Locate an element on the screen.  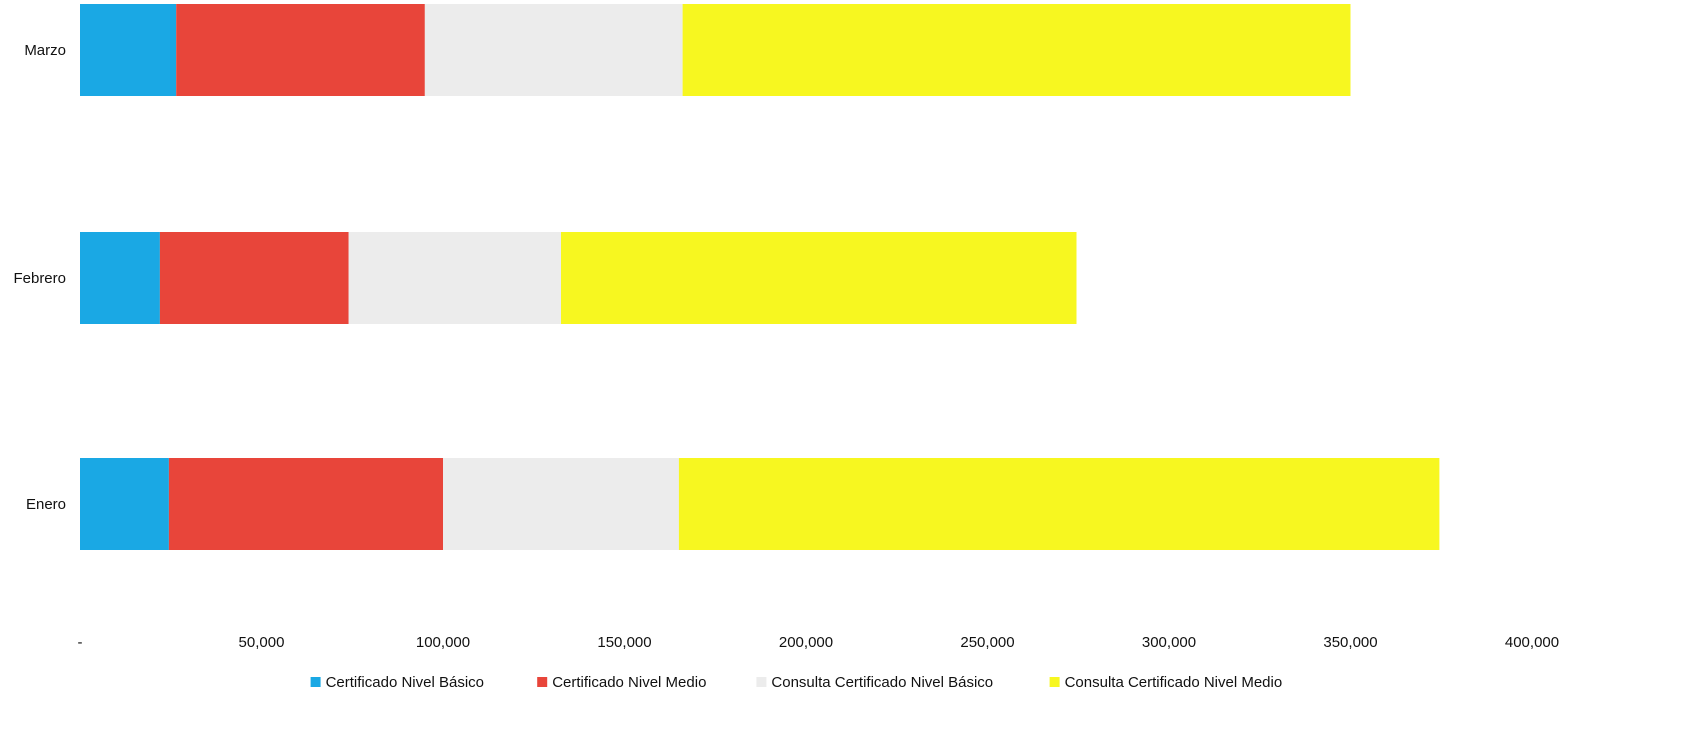
category-label-enero: Enero is located at coordinates (46, 504).